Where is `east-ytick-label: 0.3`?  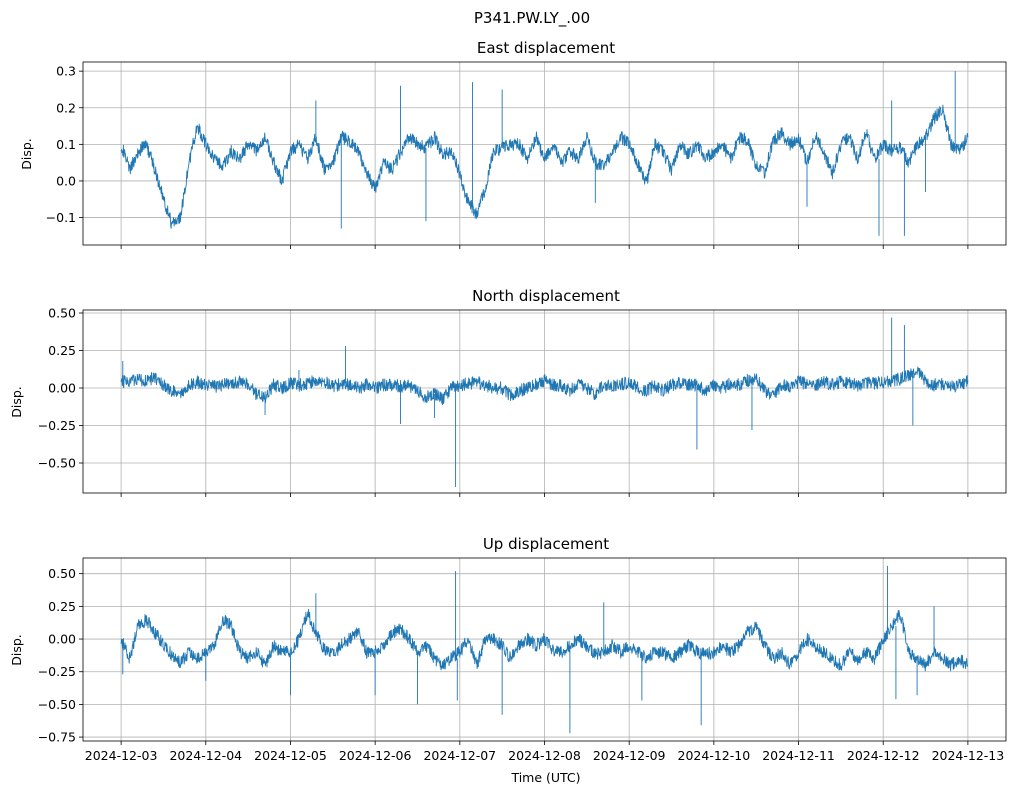
east-ytick-label: 0.3 is located at coordinates (66, 71).